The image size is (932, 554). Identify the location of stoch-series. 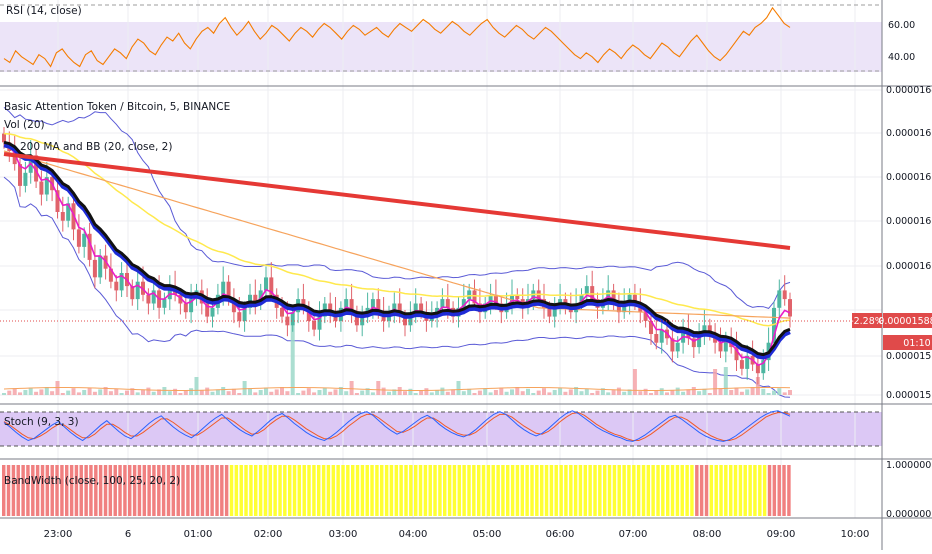
(397, 426).